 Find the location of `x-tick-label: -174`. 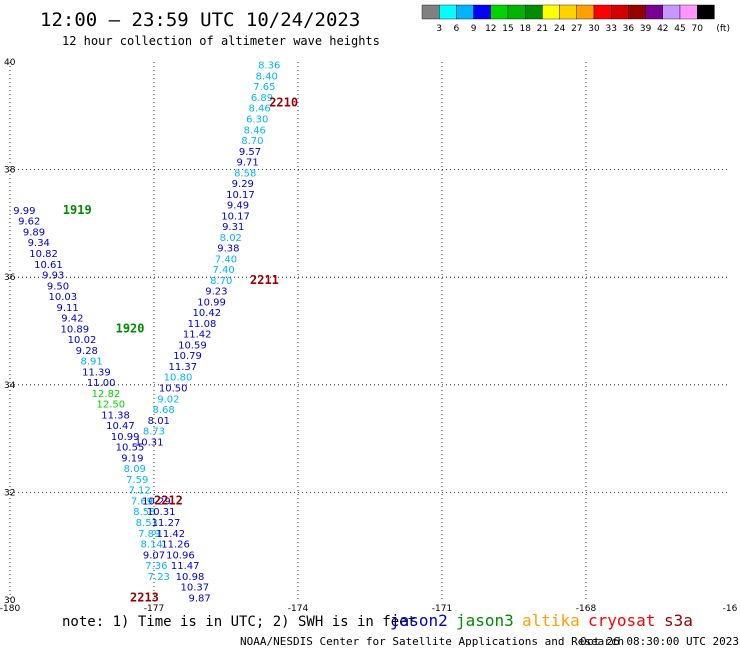

x-tick-label: -174 is located at coordinates (298, 609).